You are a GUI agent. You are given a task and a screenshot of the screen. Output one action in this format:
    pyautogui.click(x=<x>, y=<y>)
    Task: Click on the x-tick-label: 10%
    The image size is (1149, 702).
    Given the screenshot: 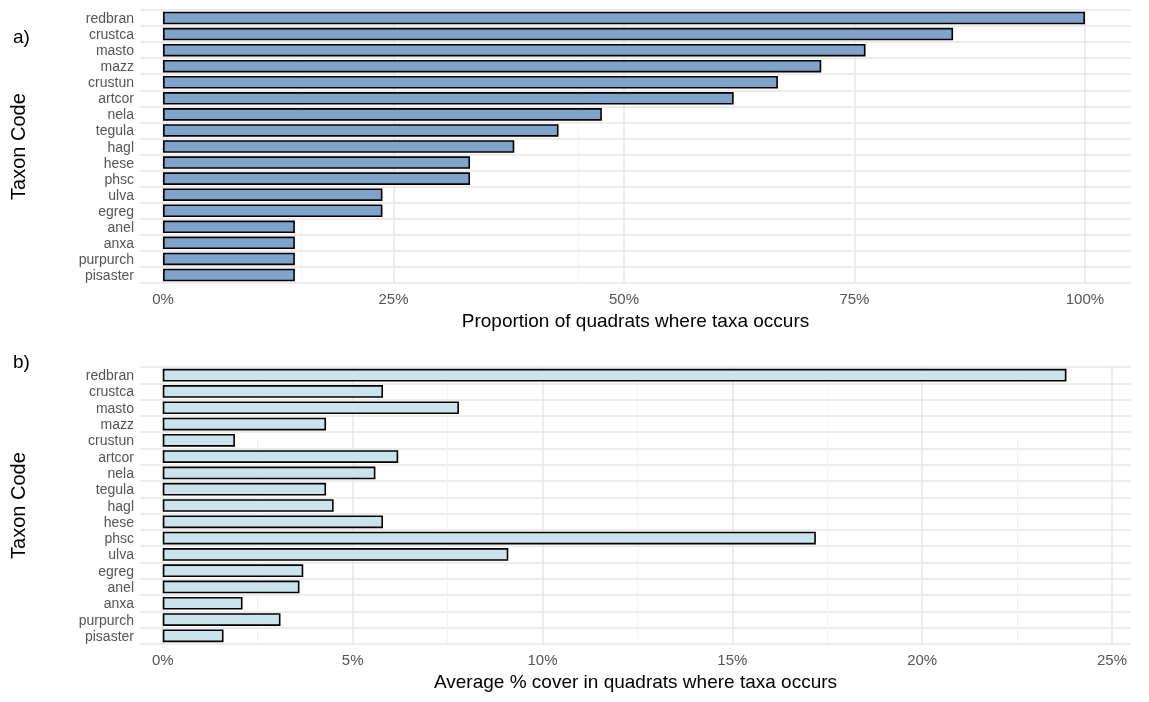 What is the action you would take?
    pyautogui.click(x=542, y=659)
    